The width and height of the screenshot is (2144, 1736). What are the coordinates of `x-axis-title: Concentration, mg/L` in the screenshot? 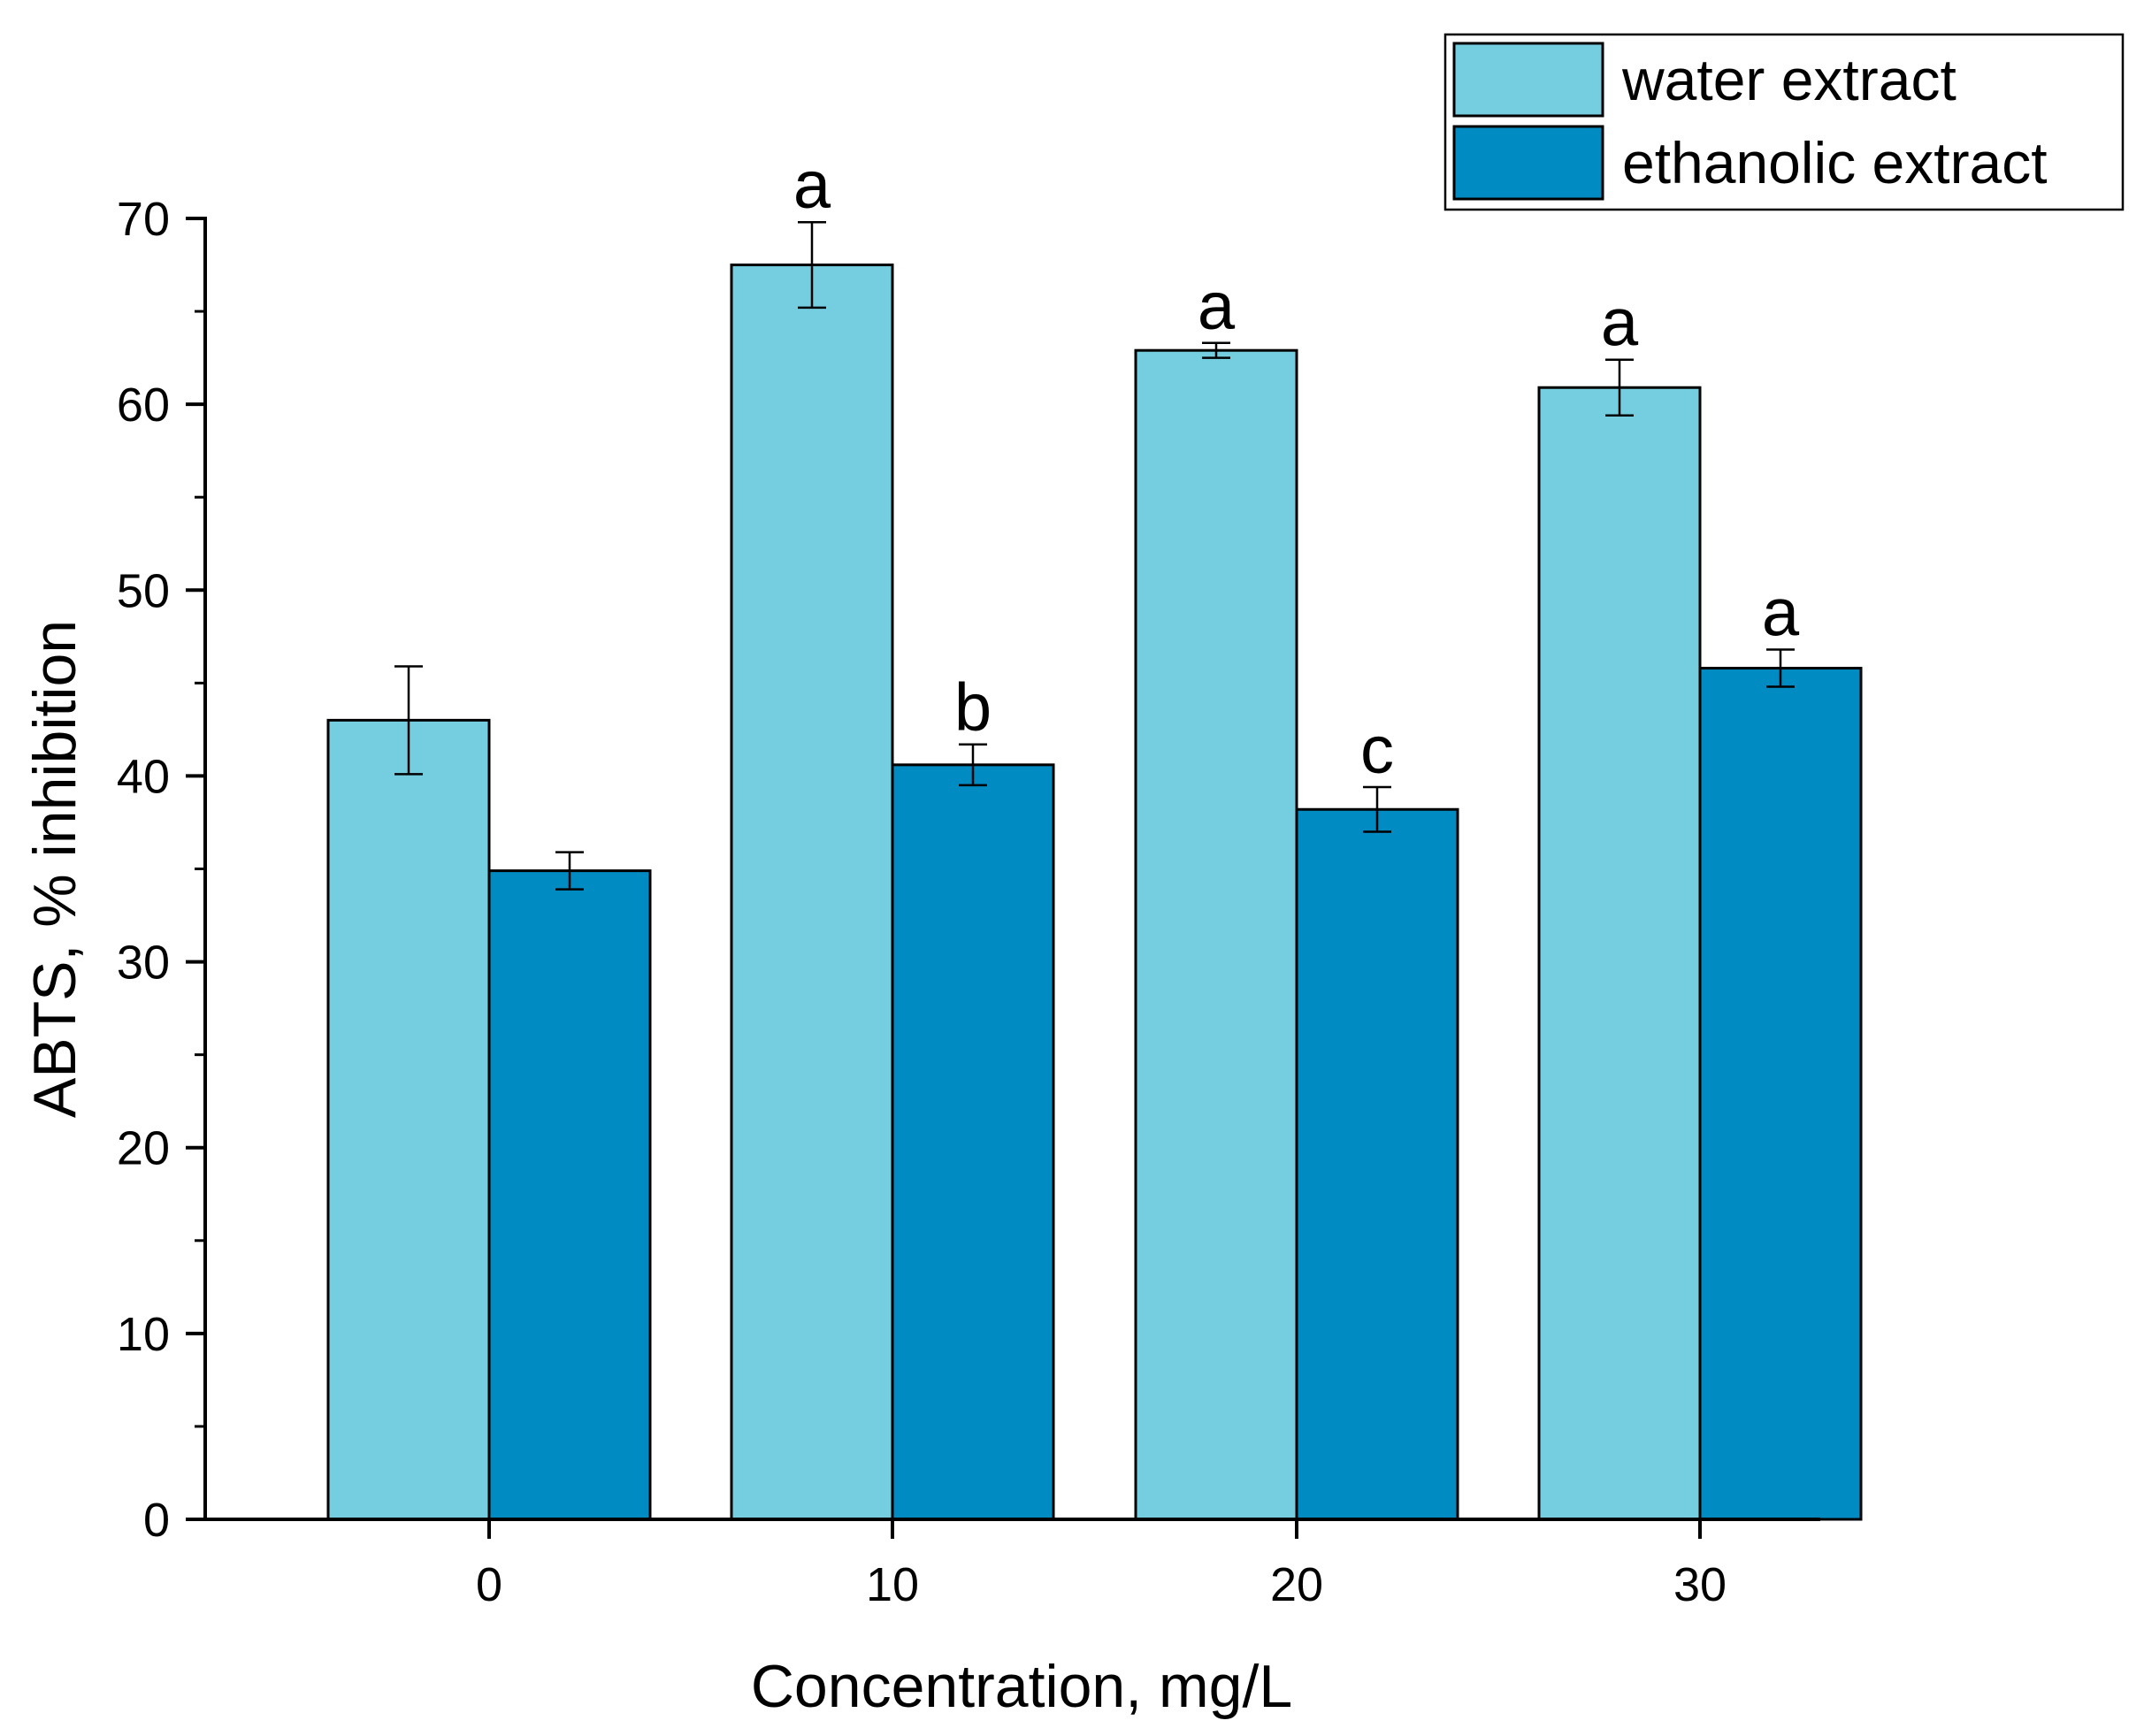 It's located at (1022, 1687).